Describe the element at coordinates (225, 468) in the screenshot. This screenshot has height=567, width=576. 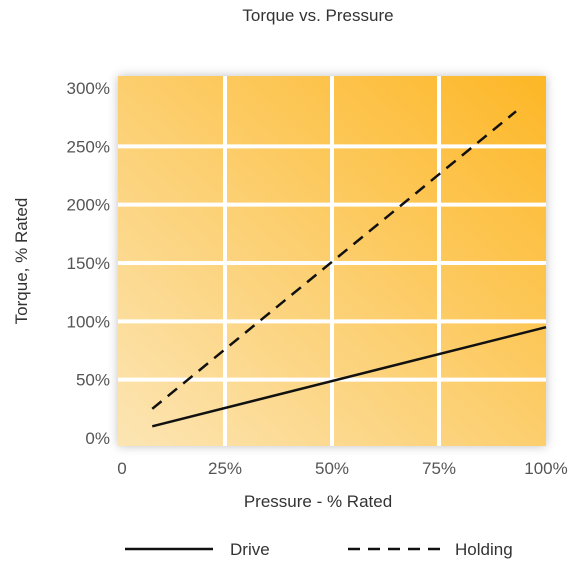
I see `x-tick-label: 25%` at that location.